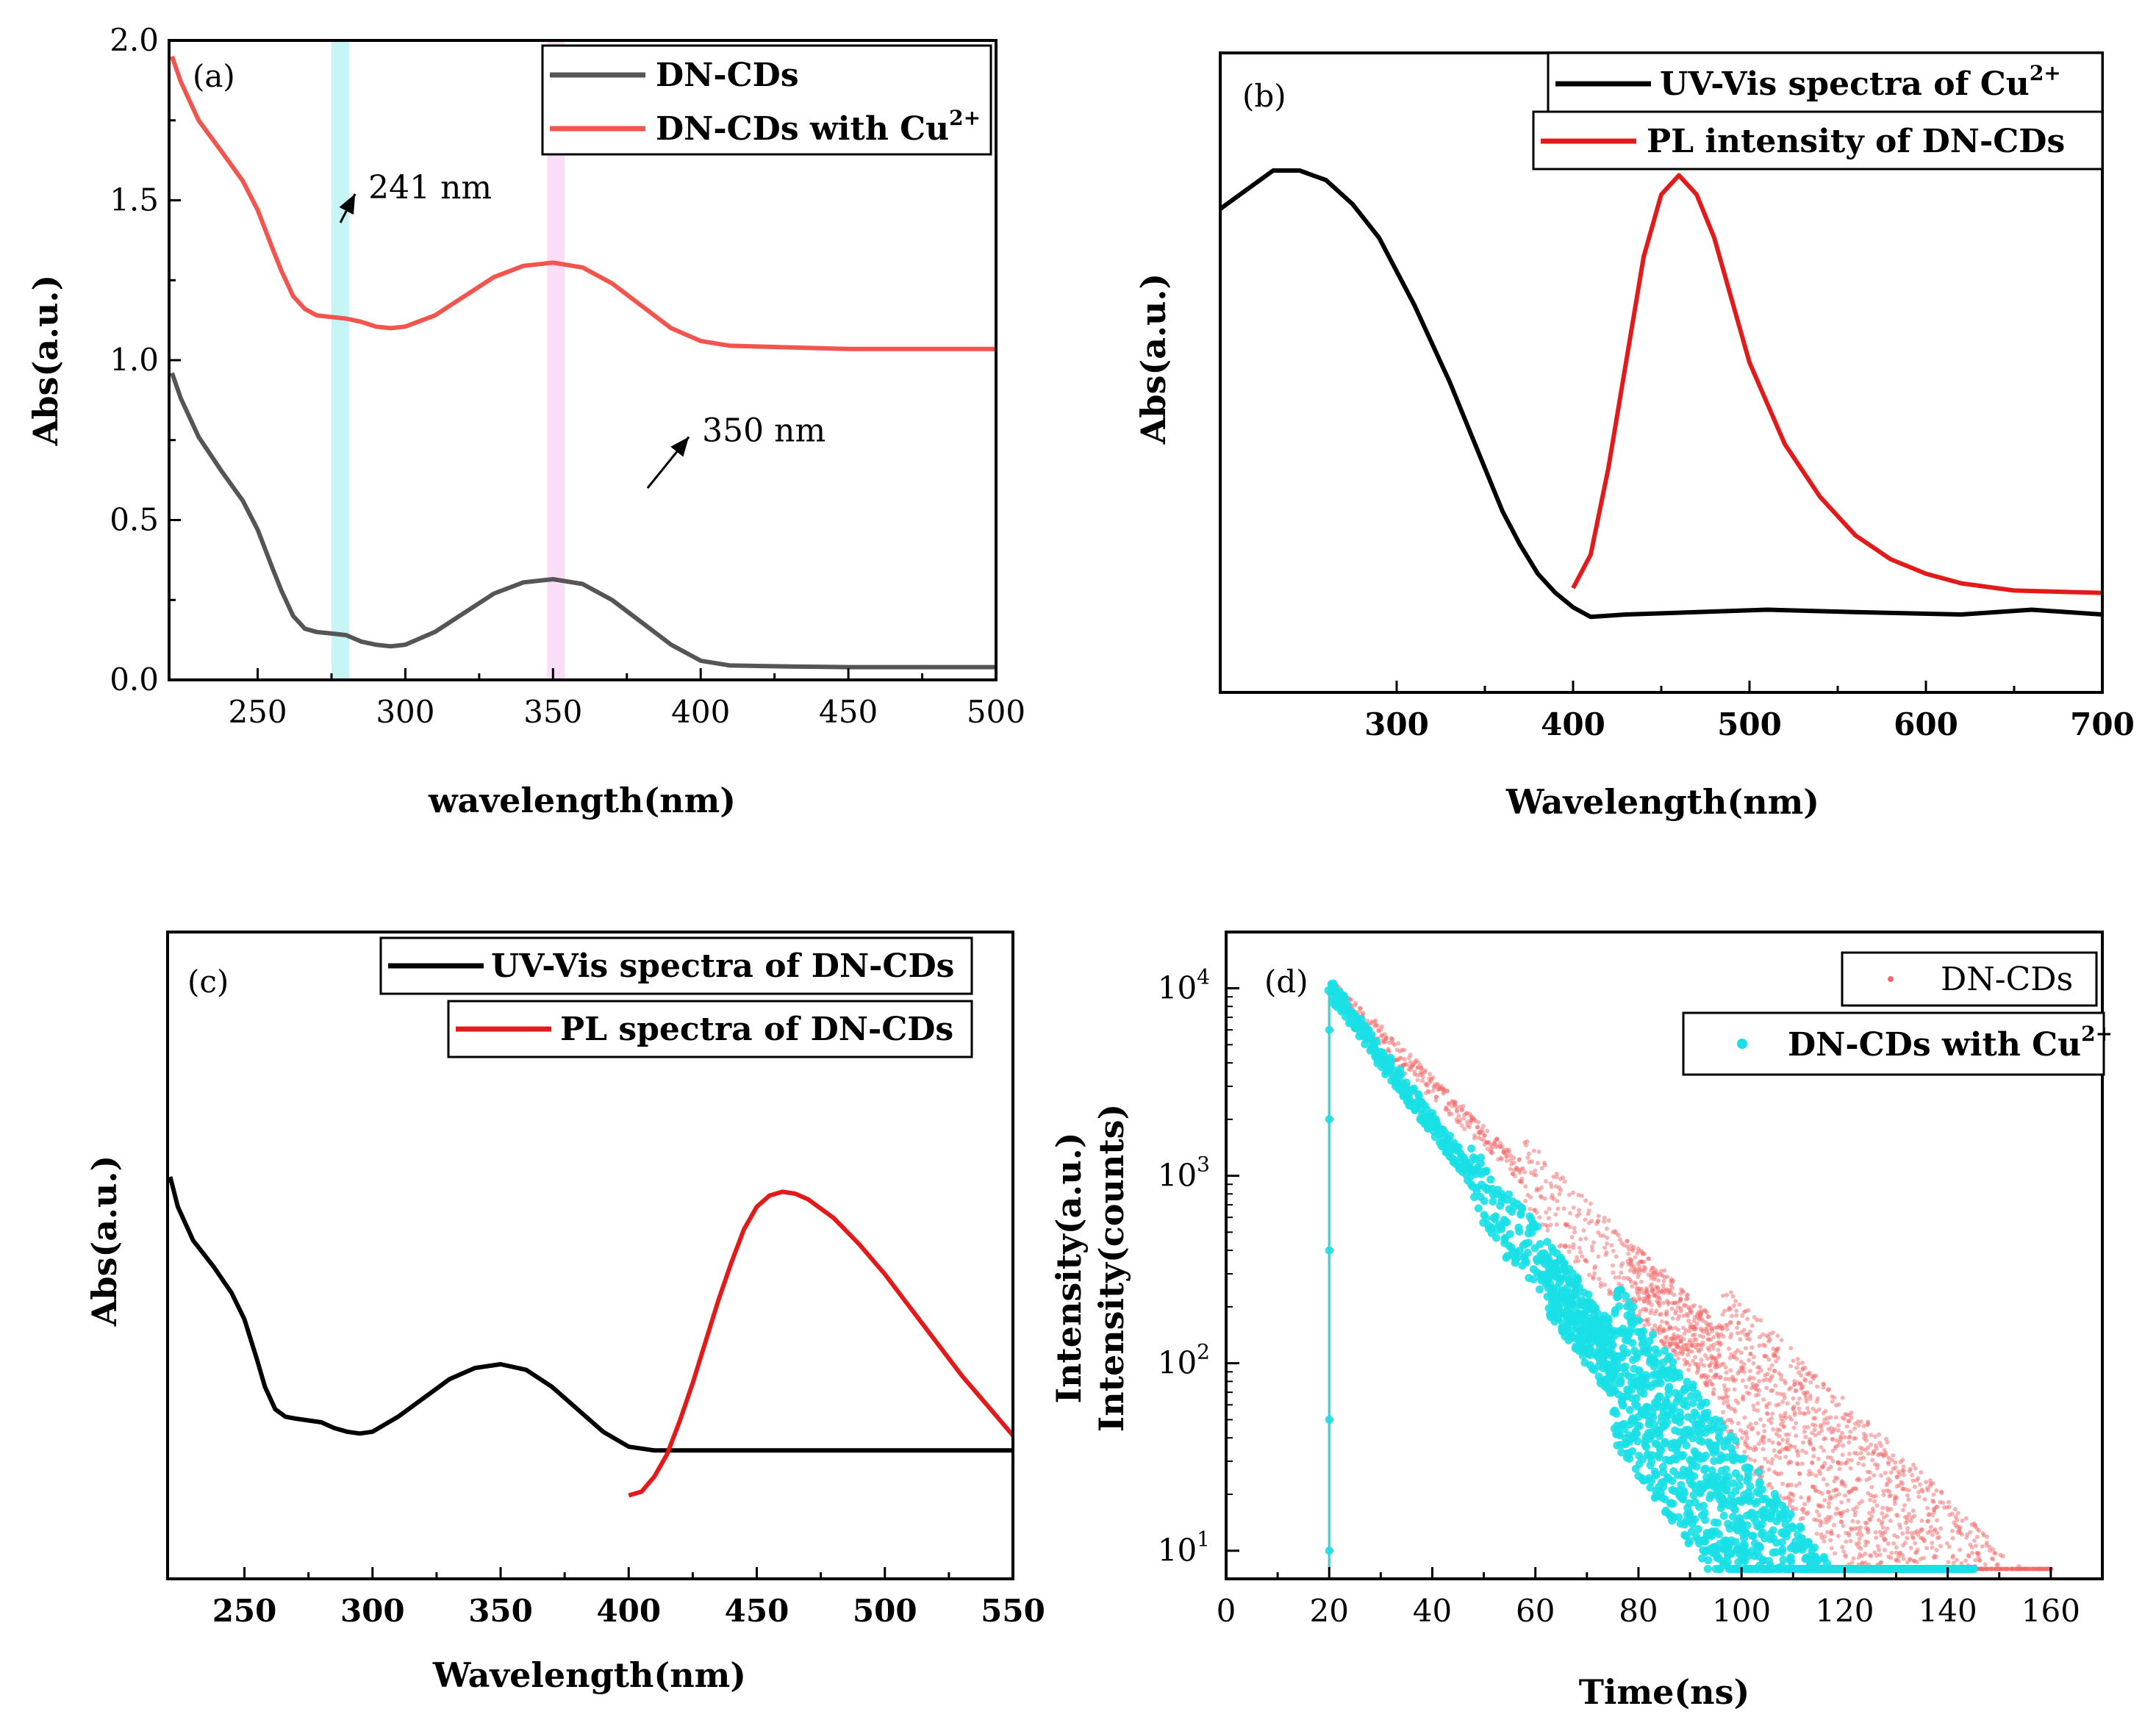  What do you see at coordinates (1938, 1520) in the screenshot?
I see `point-d-0-1927` at bounding box center [1938, 1520].